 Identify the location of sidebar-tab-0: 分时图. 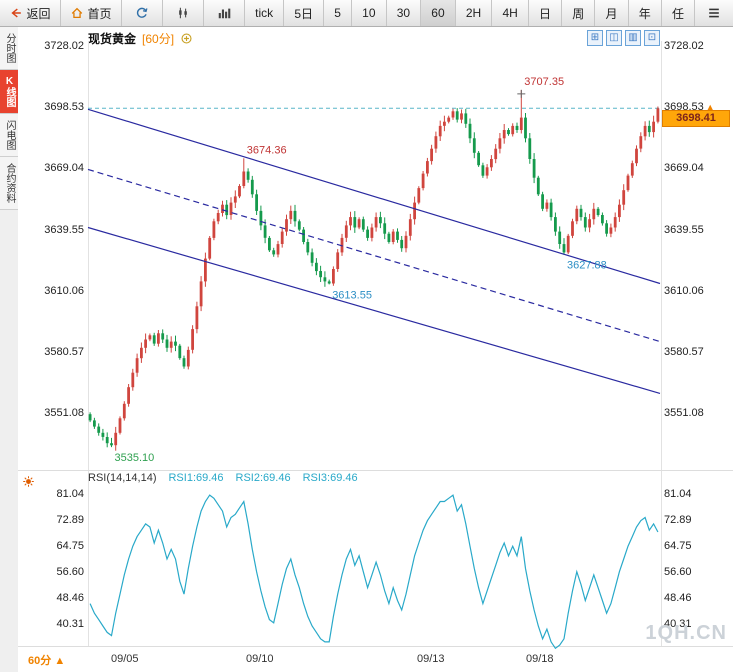
(9, 48).